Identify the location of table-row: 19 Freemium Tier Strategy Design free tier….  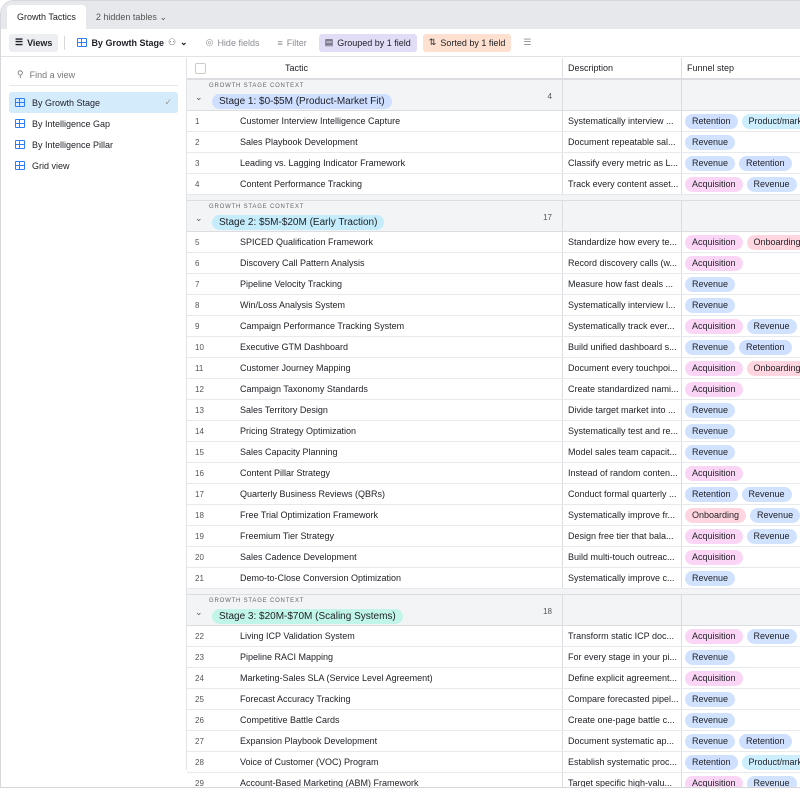
(493, 536).